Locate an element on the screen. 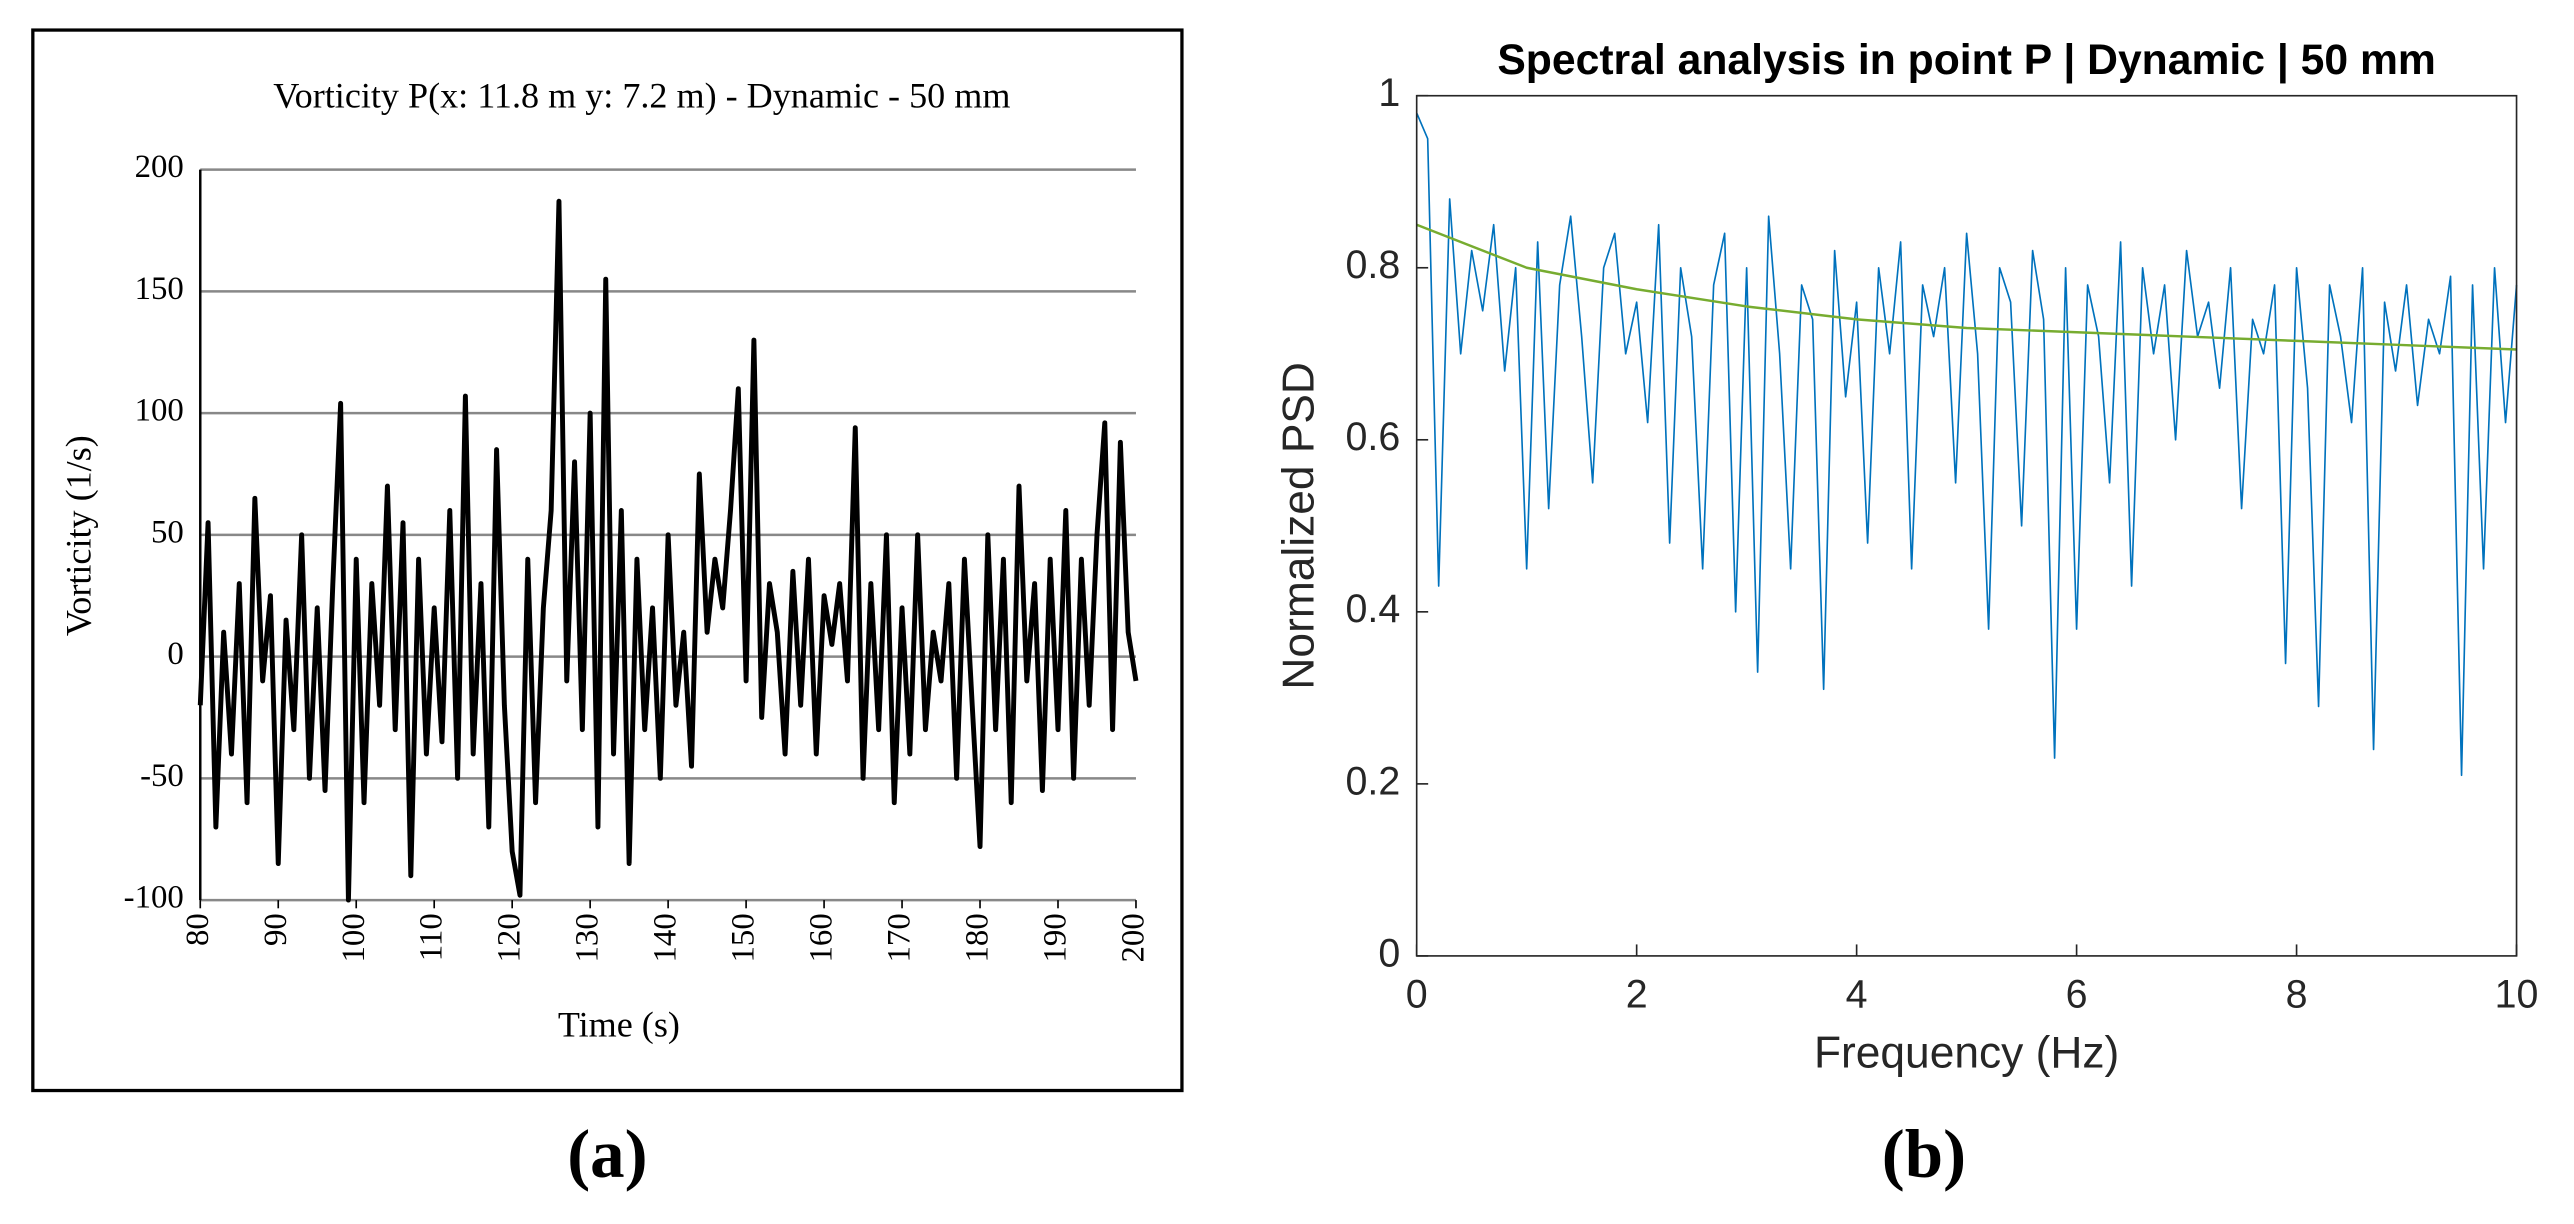 The image size is (2574, 1224). x-tick-label: 6 is located at coordinates (2077, 994).